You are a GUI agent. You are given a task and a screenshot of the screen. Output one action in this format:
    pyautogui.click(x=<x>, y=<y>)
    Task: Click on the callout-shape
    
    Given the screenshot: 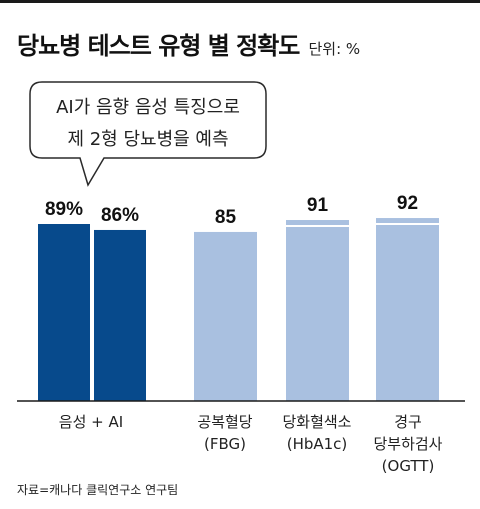 What is the action you would take?
    pyautogui.click(x=148, y=134)
    